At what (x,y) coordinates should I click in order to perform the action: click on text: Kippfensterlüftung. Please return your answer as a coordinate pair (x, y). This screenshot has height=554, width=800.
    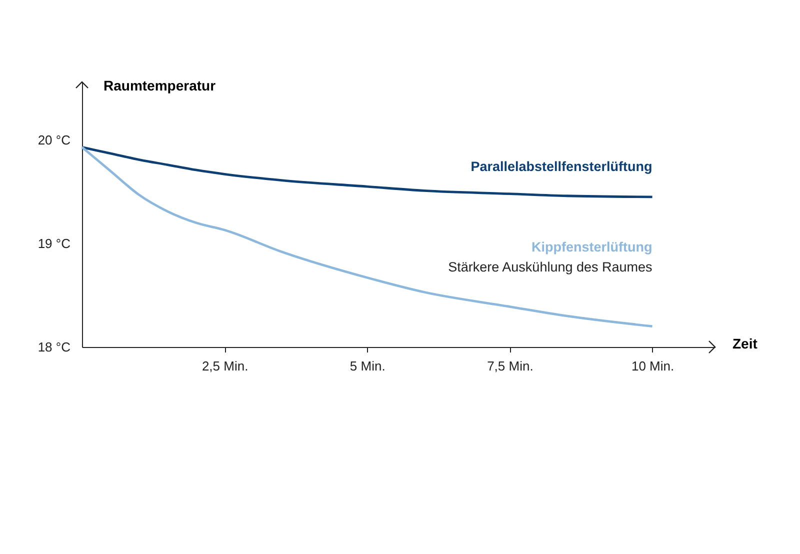
    Looking at the image, I should click on (592, 246).